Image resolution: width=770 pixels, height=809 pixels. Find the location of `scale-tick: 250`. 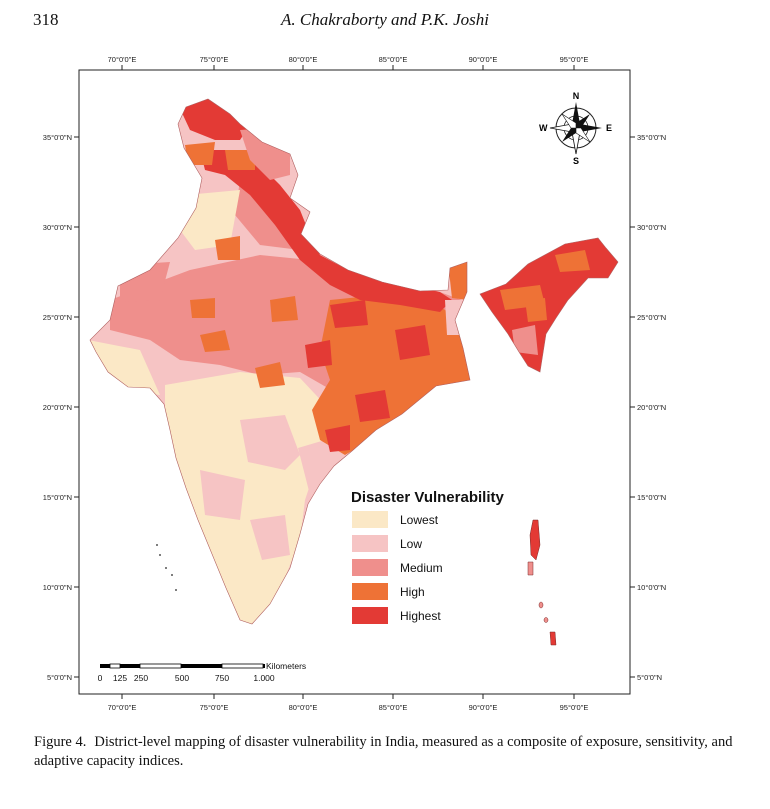

scale-tick: 250 is located at coordinates (141, 678).